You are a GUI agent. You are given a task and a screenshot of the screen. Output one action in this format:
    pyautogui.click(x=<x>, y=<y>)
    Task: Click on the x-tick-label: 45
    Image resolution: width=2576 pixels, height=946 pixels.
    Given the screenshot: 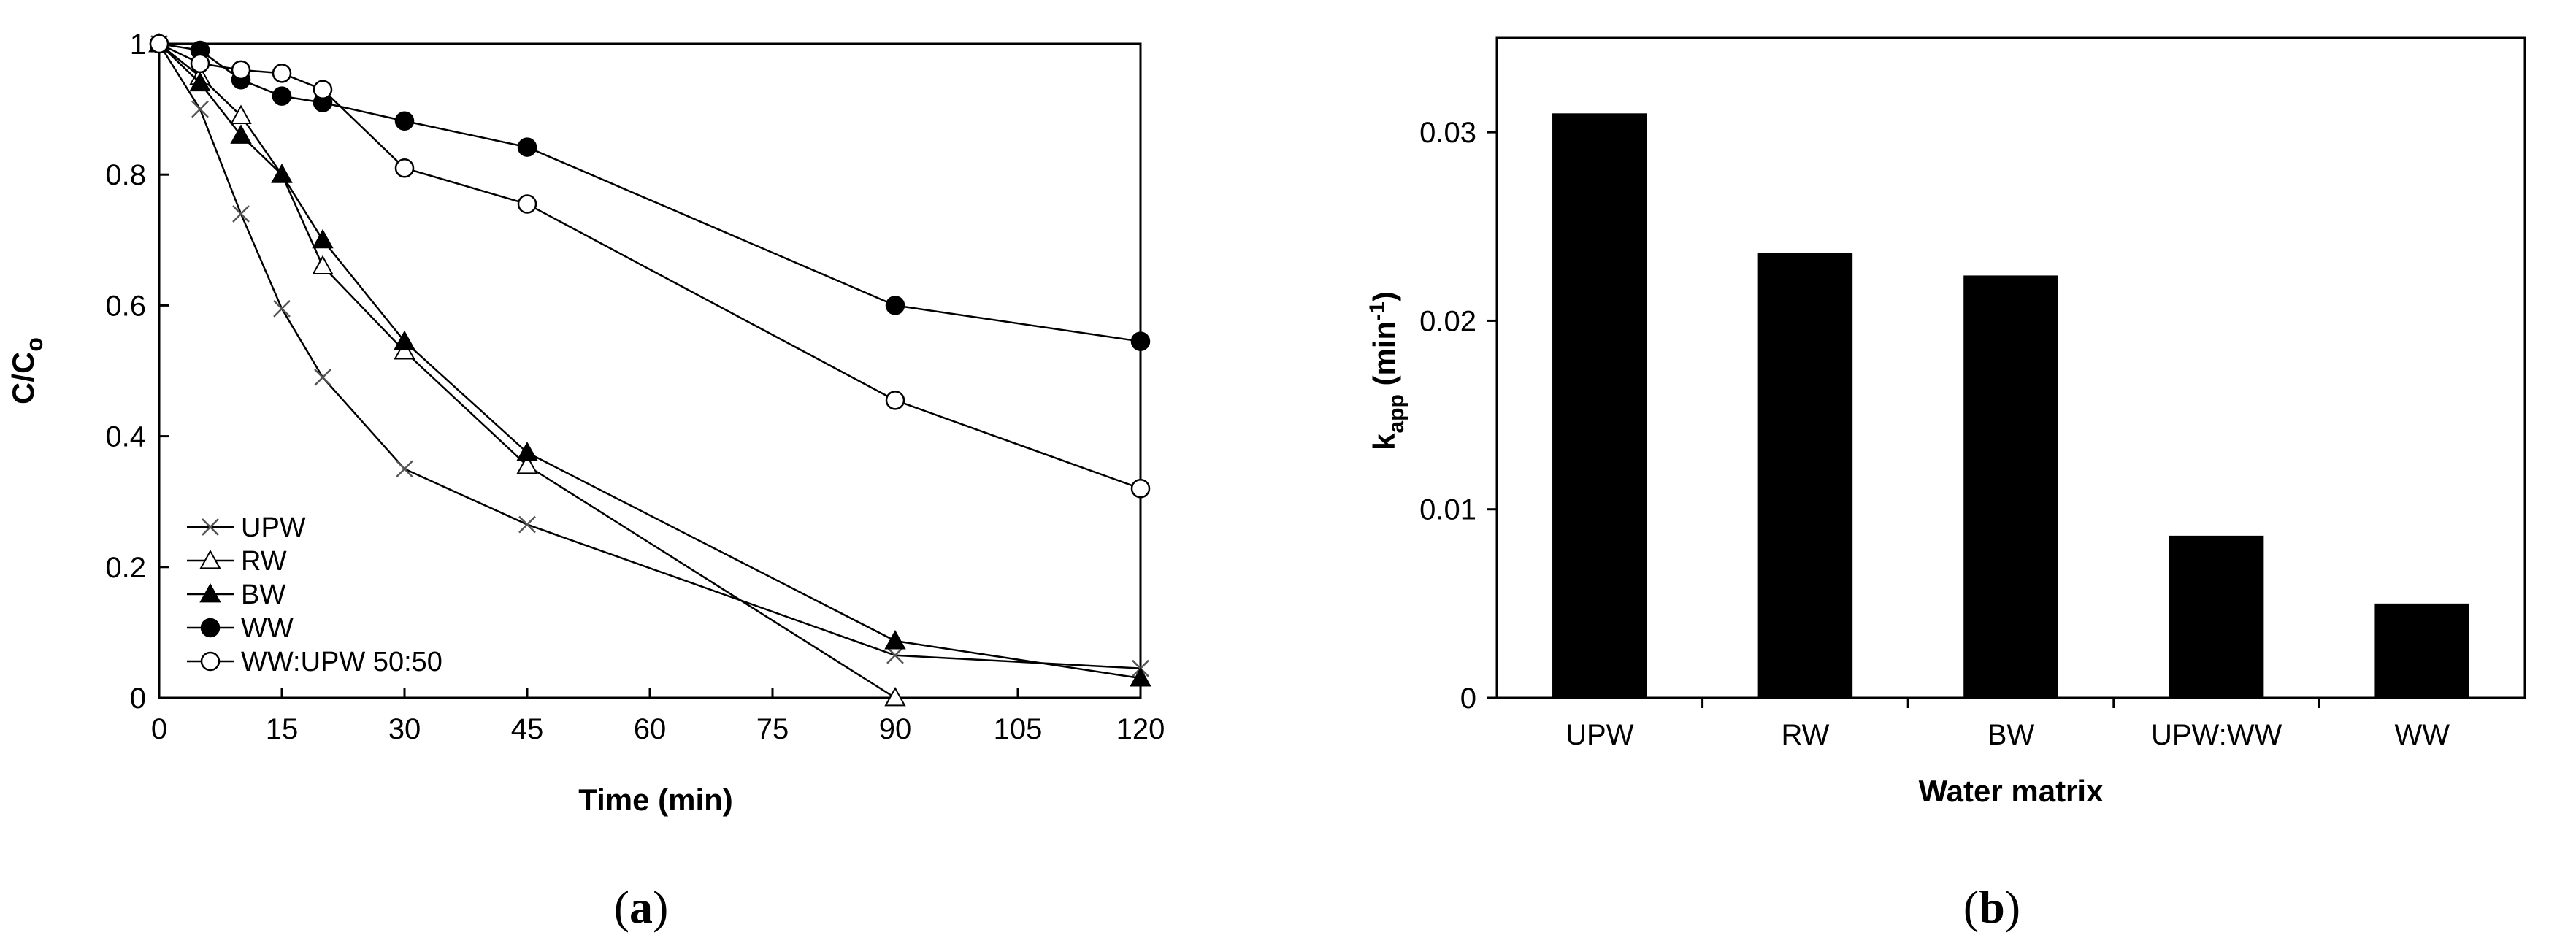 What is the action you would take?
    pyautogui.click(x=527, y=729)
    